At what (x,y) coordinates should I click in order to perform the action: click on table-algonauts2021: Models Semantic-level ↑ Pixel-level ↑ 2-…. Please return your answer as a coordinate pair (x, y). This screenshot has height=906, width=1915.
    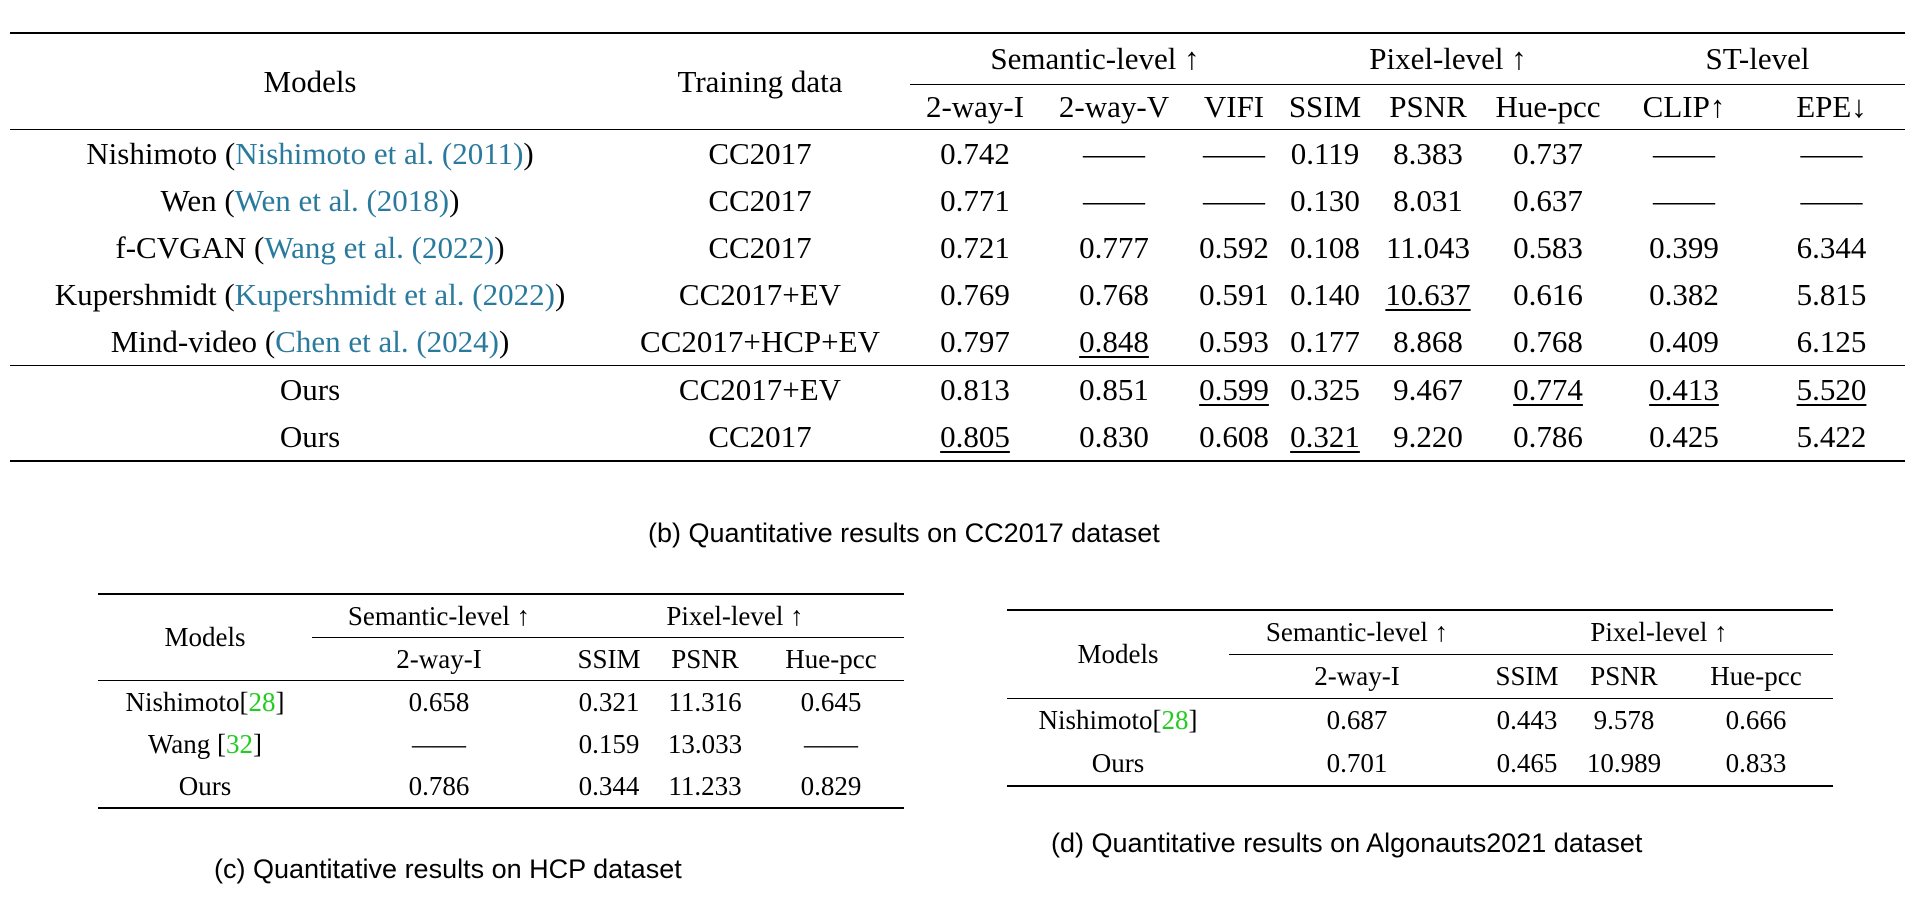
    Looking at the image, I should click on (1420, 698).